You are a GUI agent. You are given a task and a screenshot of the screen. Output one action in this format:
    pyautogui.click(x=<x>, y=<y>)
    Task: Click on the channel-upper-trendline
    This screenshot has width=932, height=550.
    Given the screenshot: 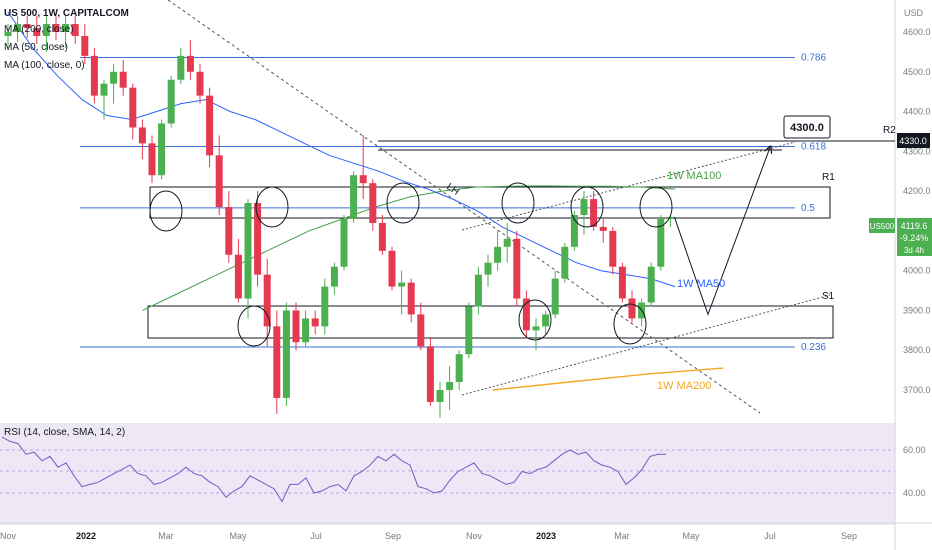 What is the action you would take?
    pyautogui.click(x=628, y=186)
    